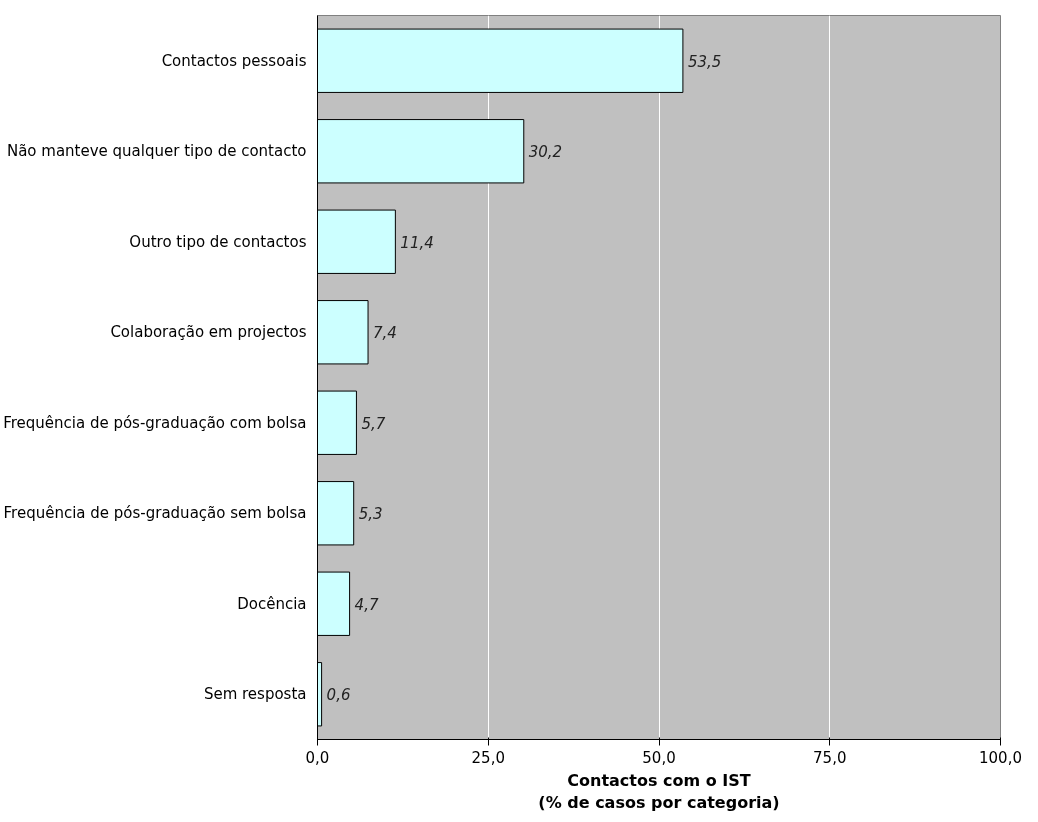  What do you see at coordinates (155, 513) in the screenshot?
I see `y-tick-label: Frequência de pós-graduação sem bolsa` at bounding box center [155, 513].